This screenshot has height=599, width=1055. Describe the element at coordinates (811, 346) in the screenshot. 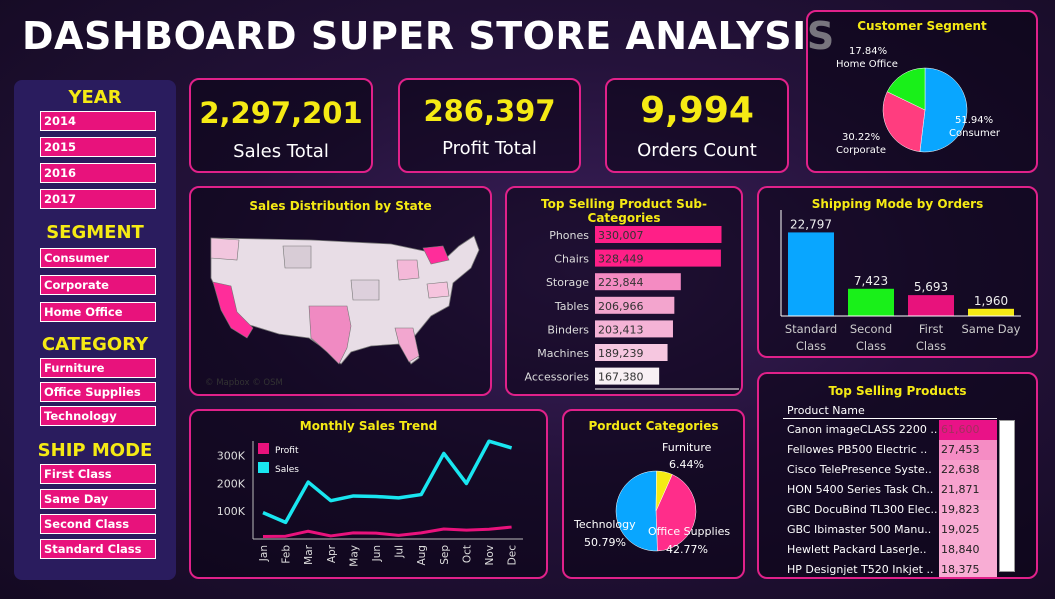

I see `ship-category-standard-class-line1: Class` at that location.